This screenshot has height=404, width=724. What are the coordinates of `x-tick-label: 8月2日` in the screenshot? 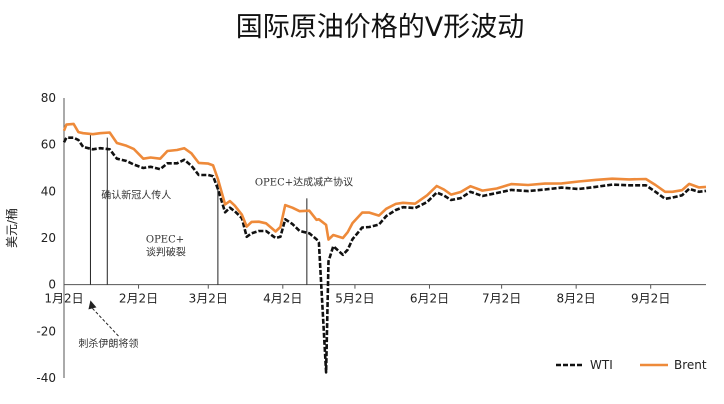 It's located at (576, 299).